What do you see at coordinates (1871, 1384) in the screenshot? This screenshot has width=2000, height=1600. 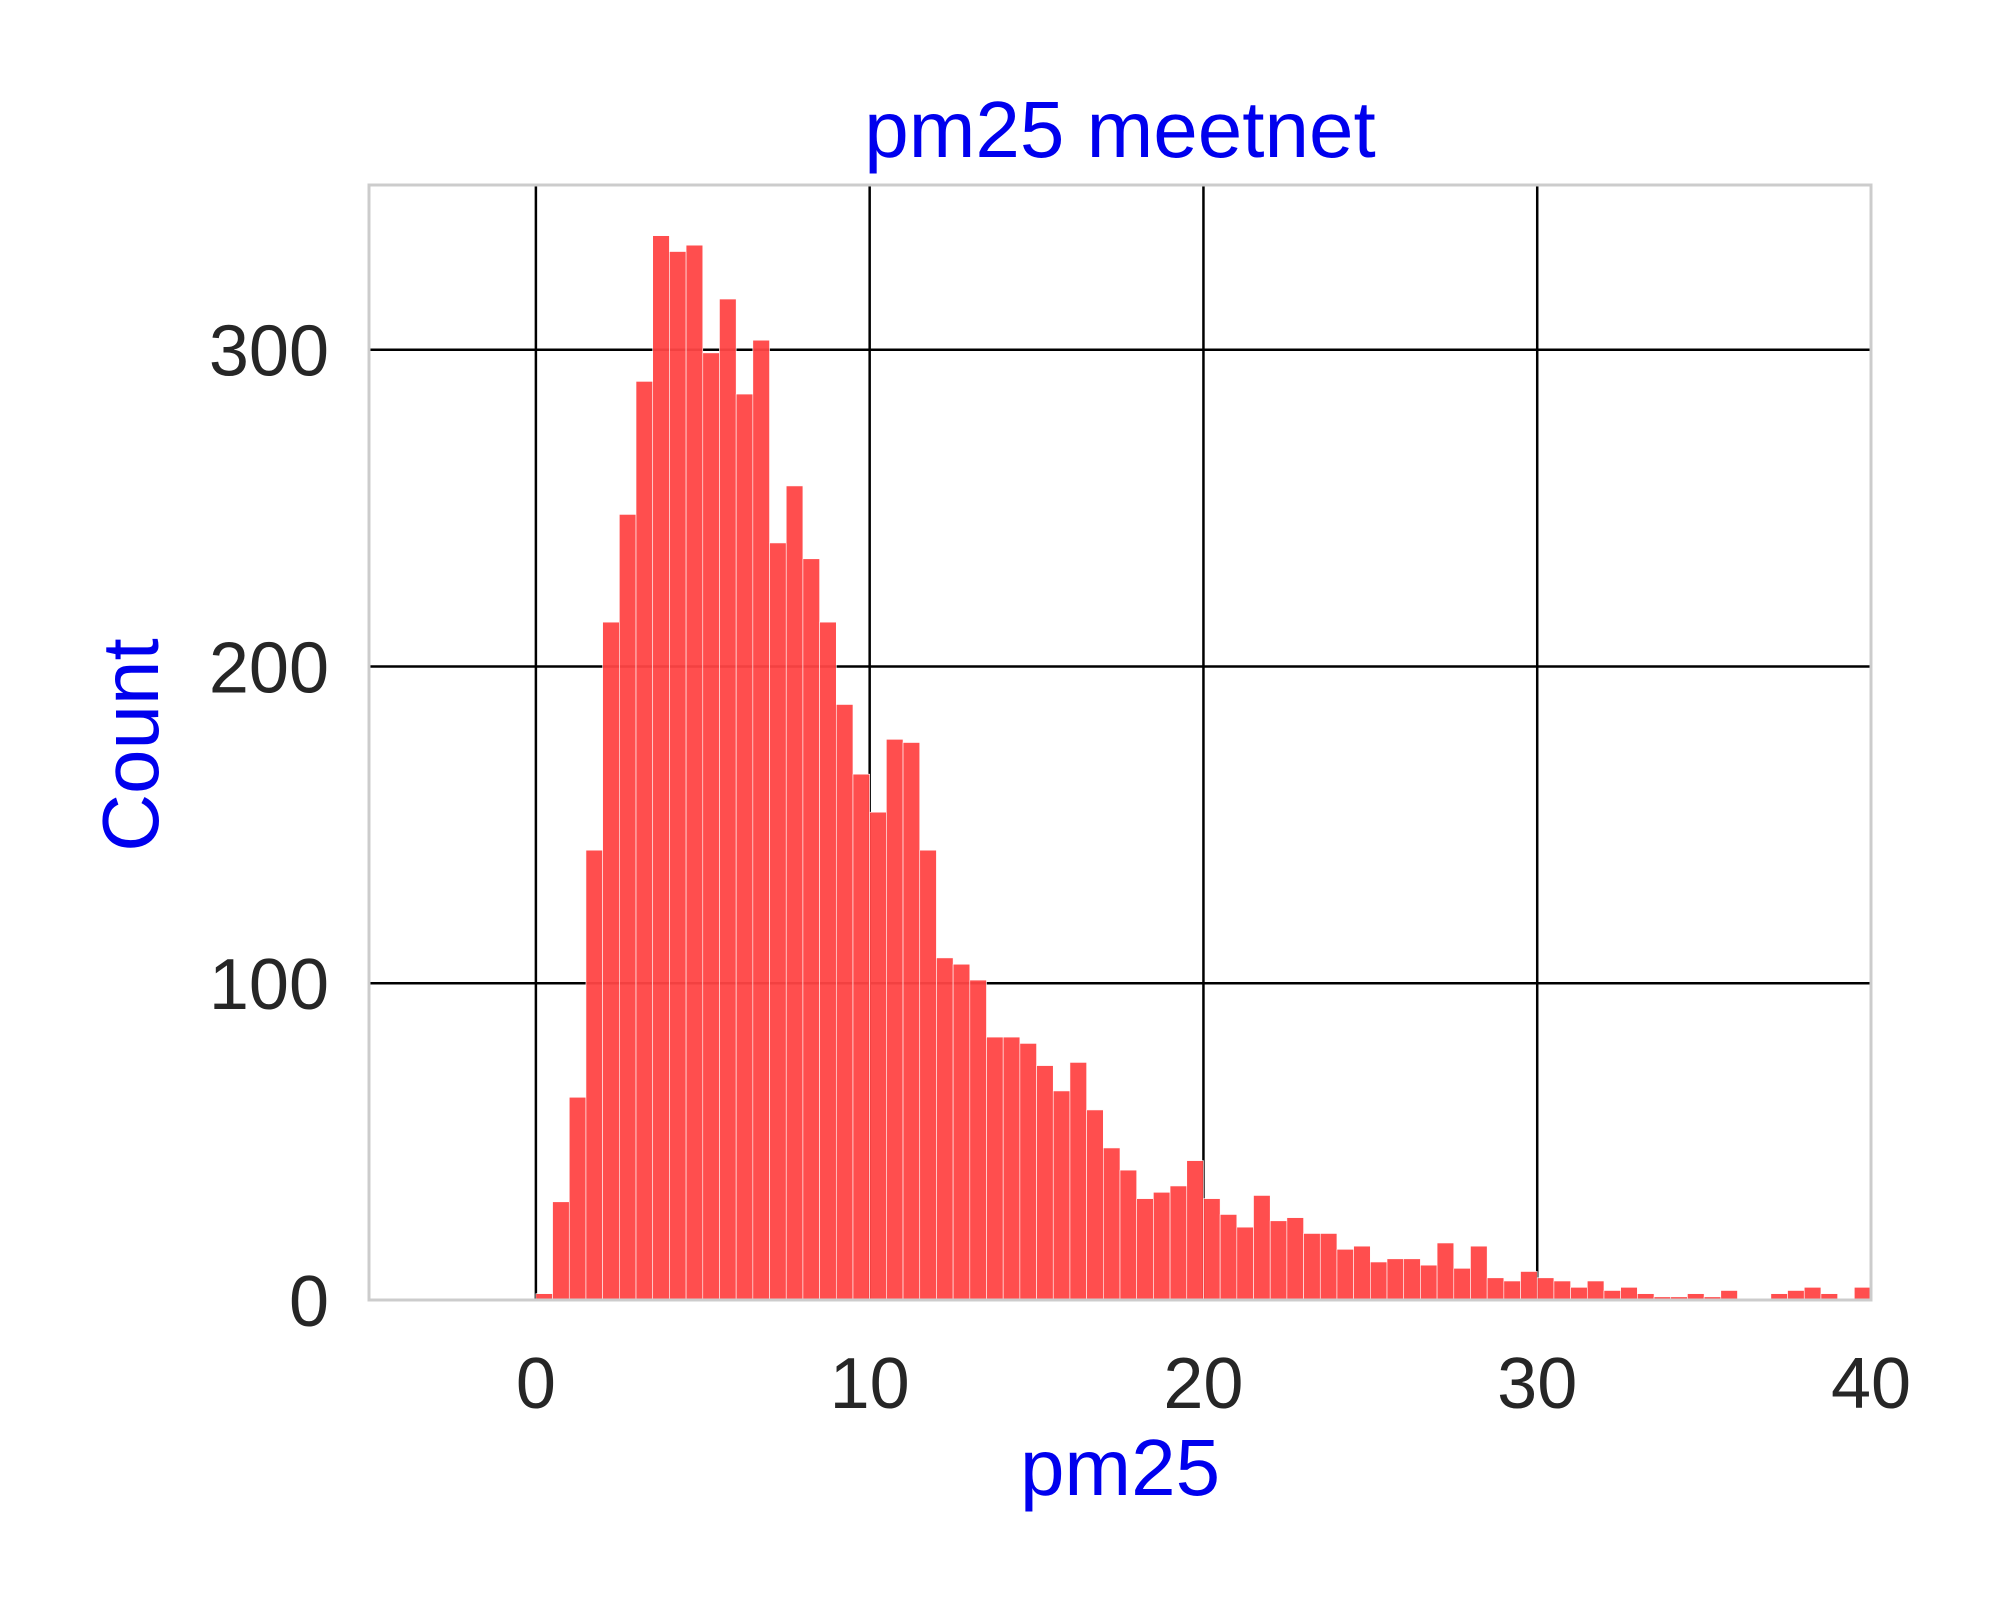 I see `x-tick-label: 40` at bounding box center [1871, 1384].